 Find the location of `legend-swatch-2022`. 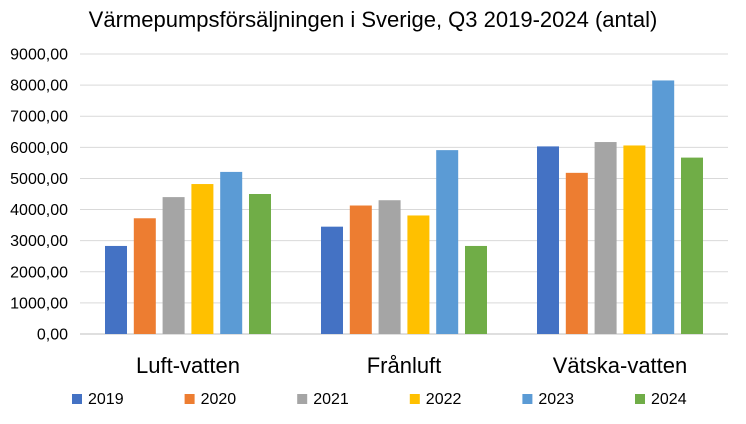

legend-swatch-2022 is located at coordinates (414, 399).